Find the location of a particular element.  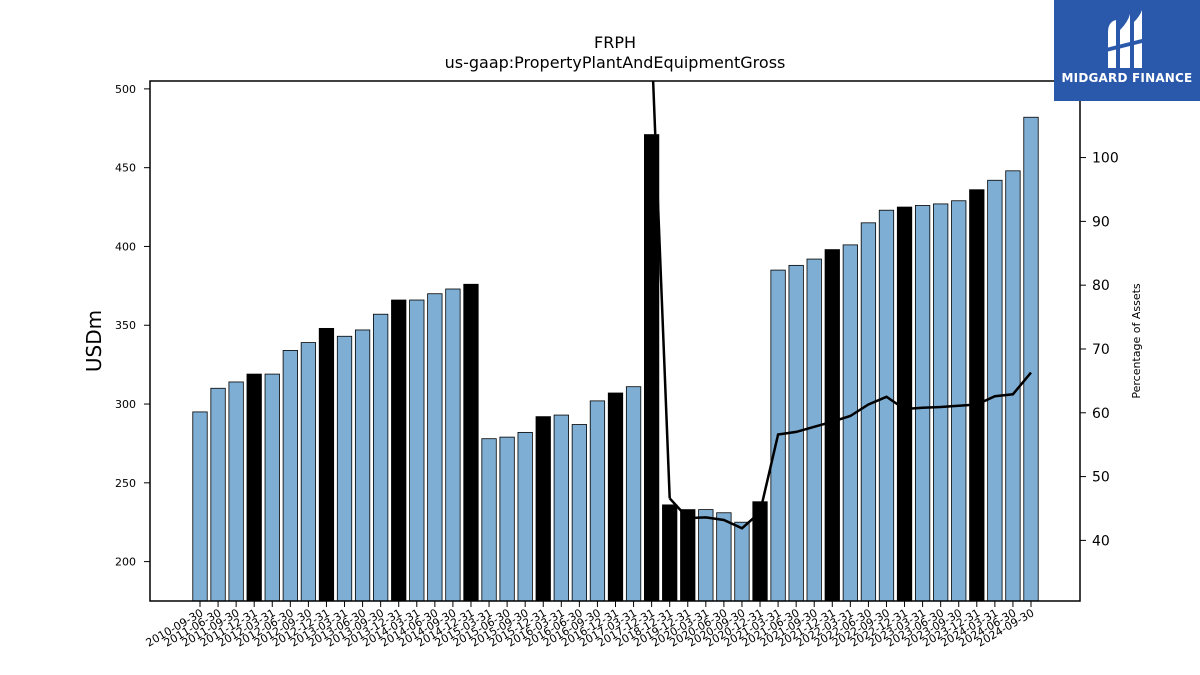

y2-tick-label: 50 is located at coordinates (1101, 478).